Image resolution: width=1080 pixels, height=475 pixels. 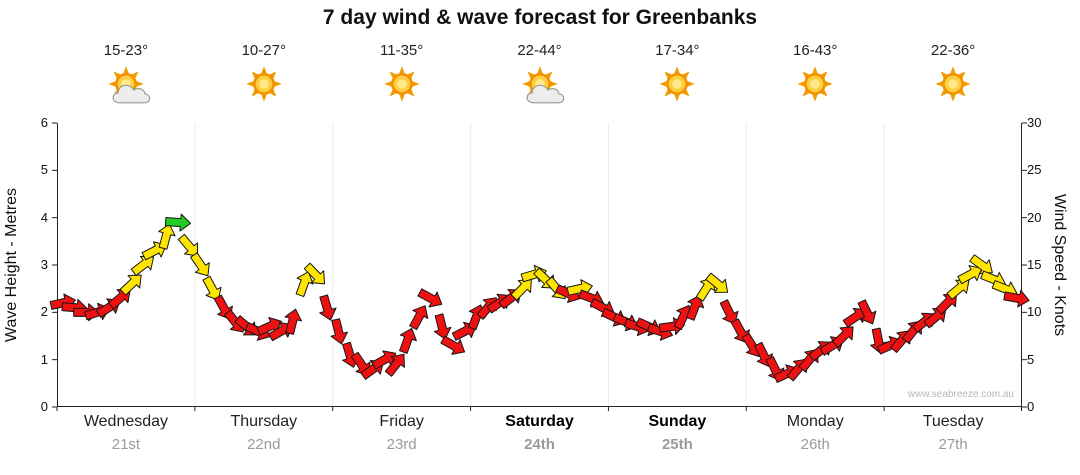 What do you see at coordinates (401, 444) in the screenshot?
I see `day-date: 23rd` at bounding box center [401, 444].